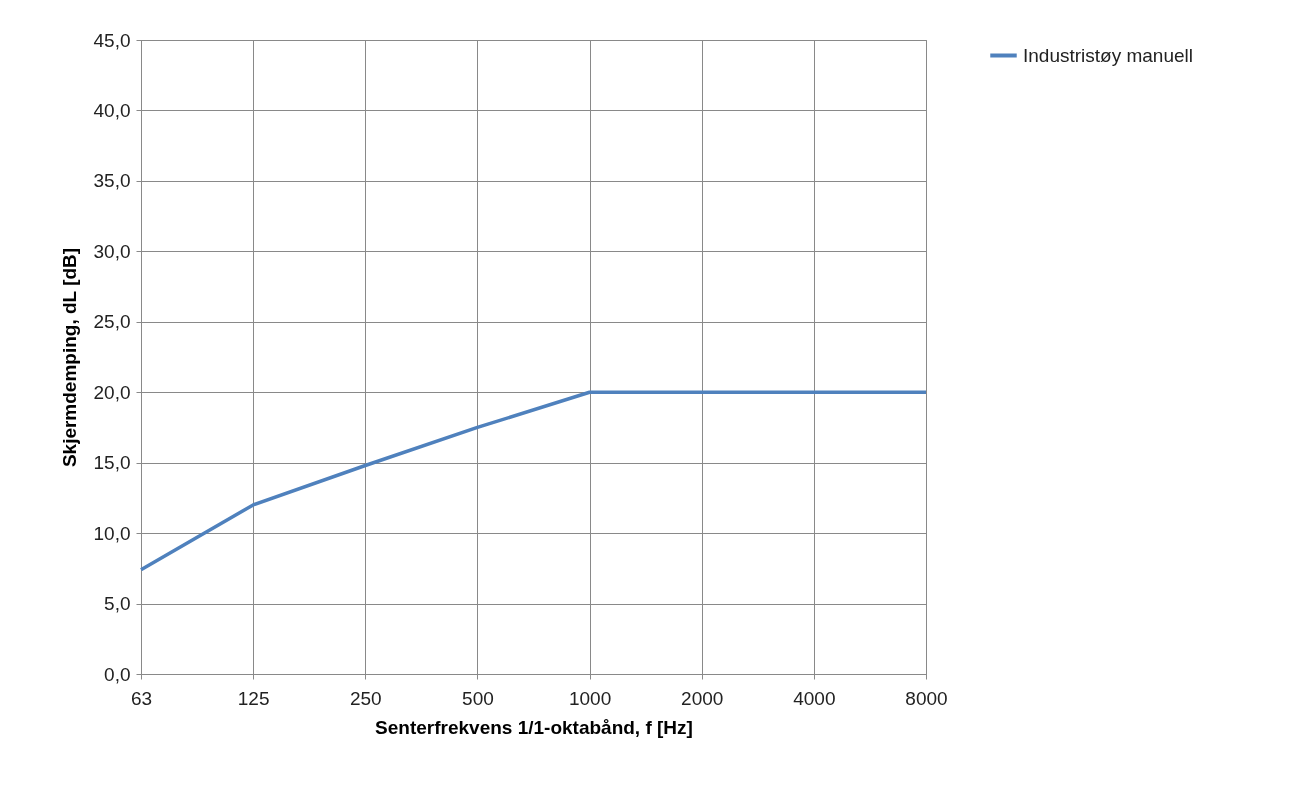 The image size is (1299, 792). I want to click on y-tick-label: 10,0, so click(112, 533).